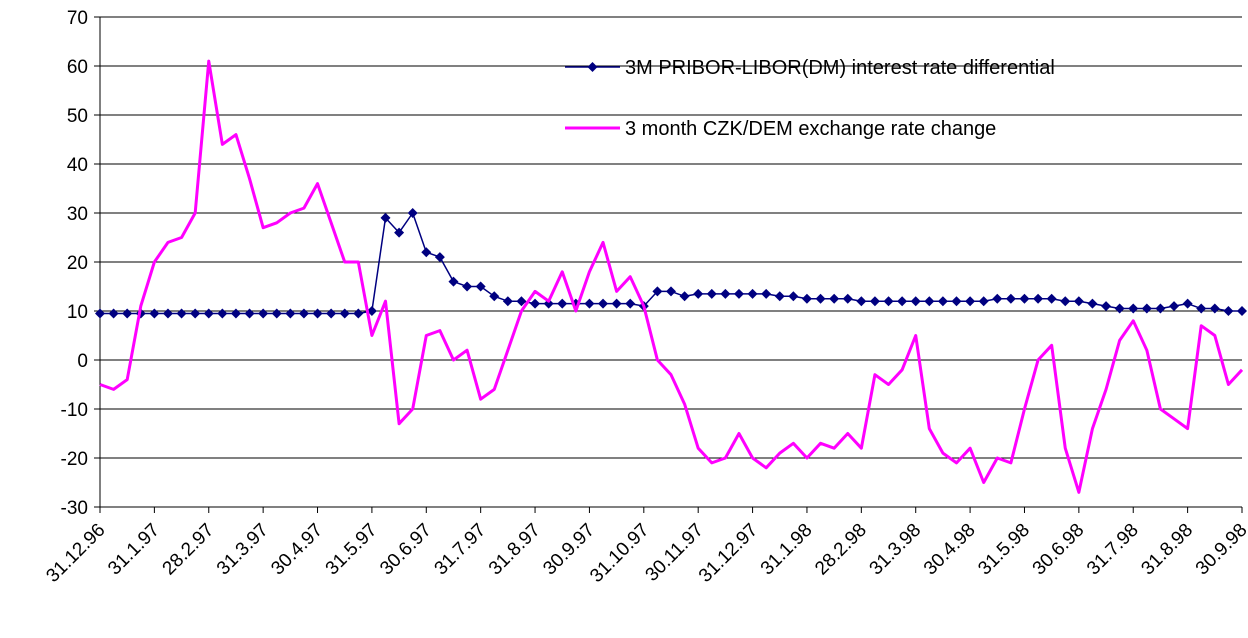  I want to click on x-tick-label: 31.3.98, so click(896, 550).